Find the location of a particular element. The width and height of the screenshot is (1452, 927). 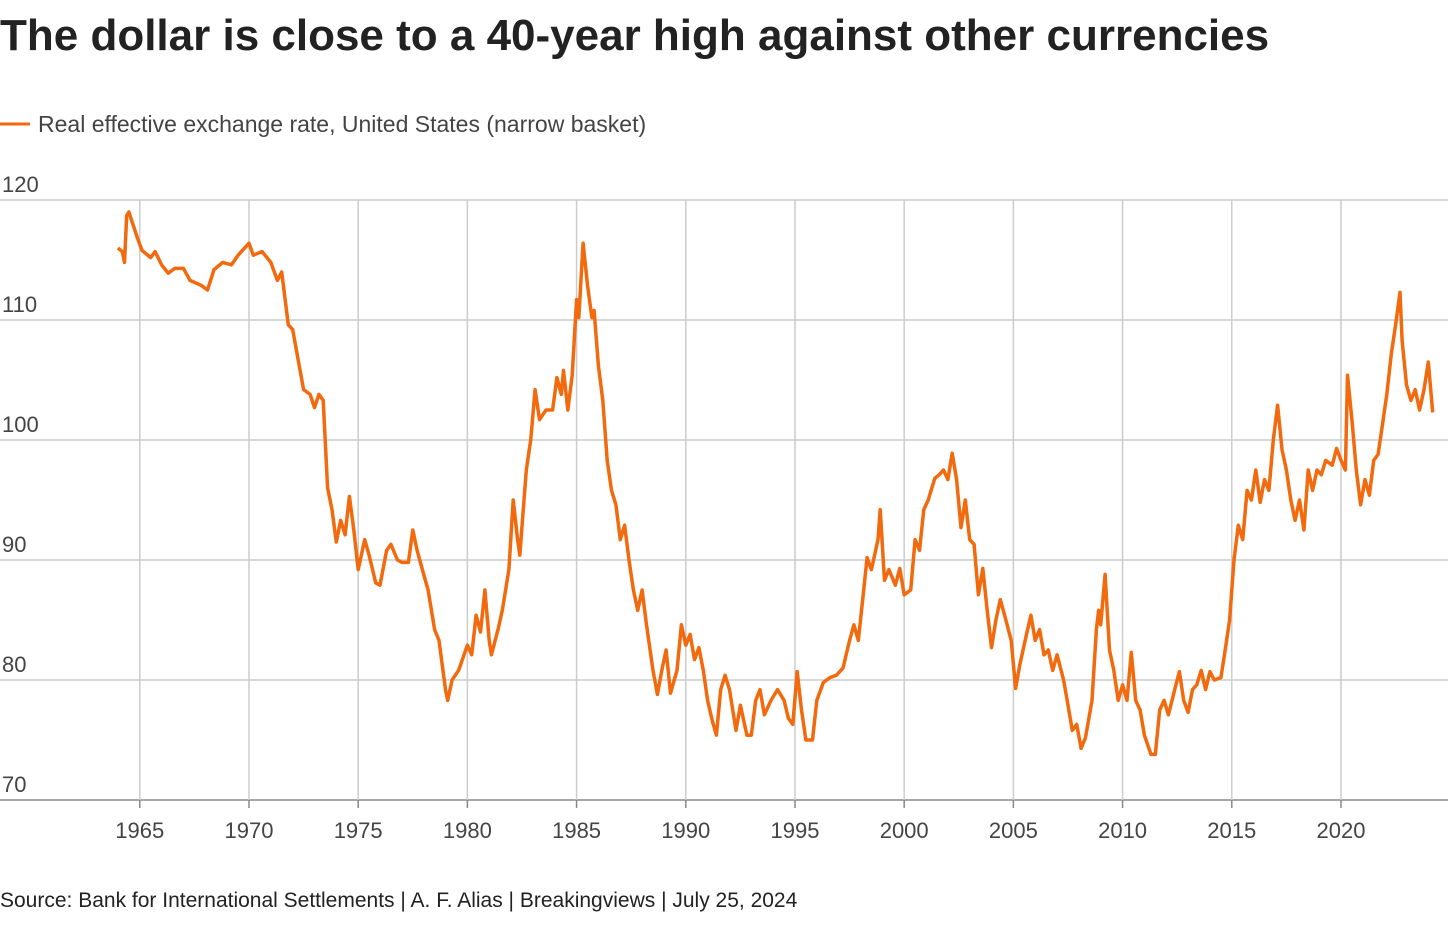

x-tick-label: 2020 is located at coordinates (1341, 830).